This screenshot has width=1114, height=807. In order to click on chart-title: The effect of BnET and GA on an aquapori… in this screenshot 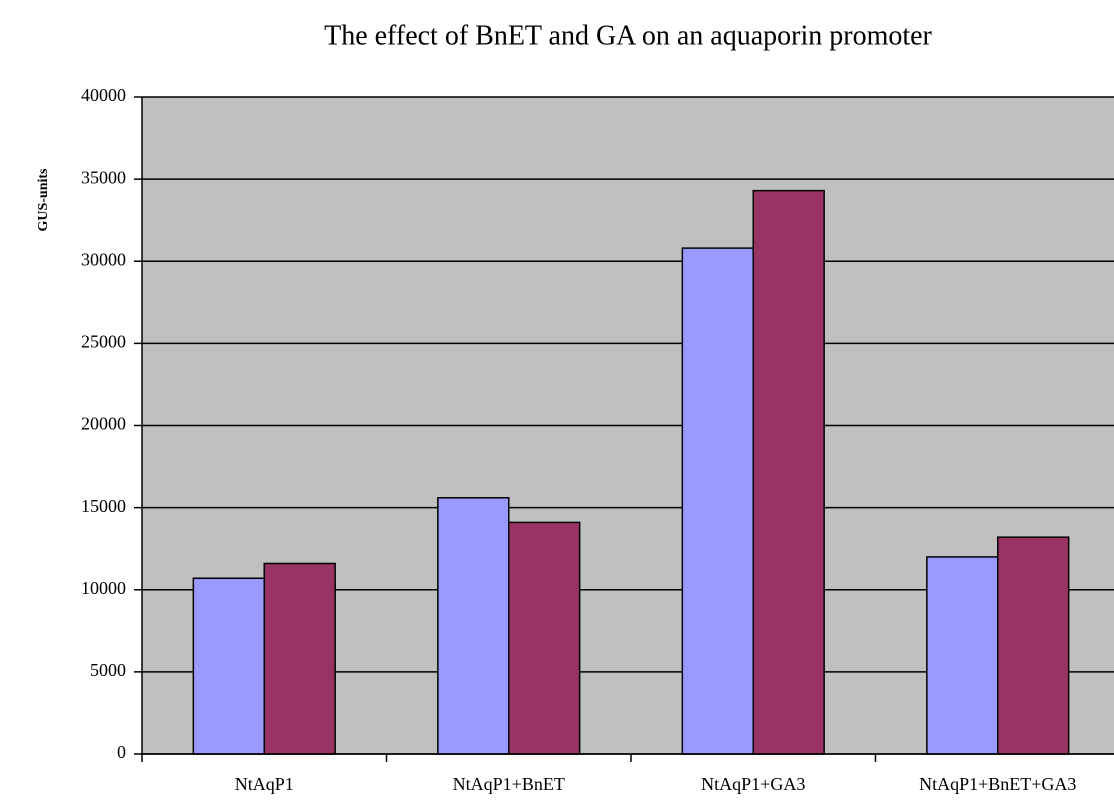, I will do `click(628, 35)`.